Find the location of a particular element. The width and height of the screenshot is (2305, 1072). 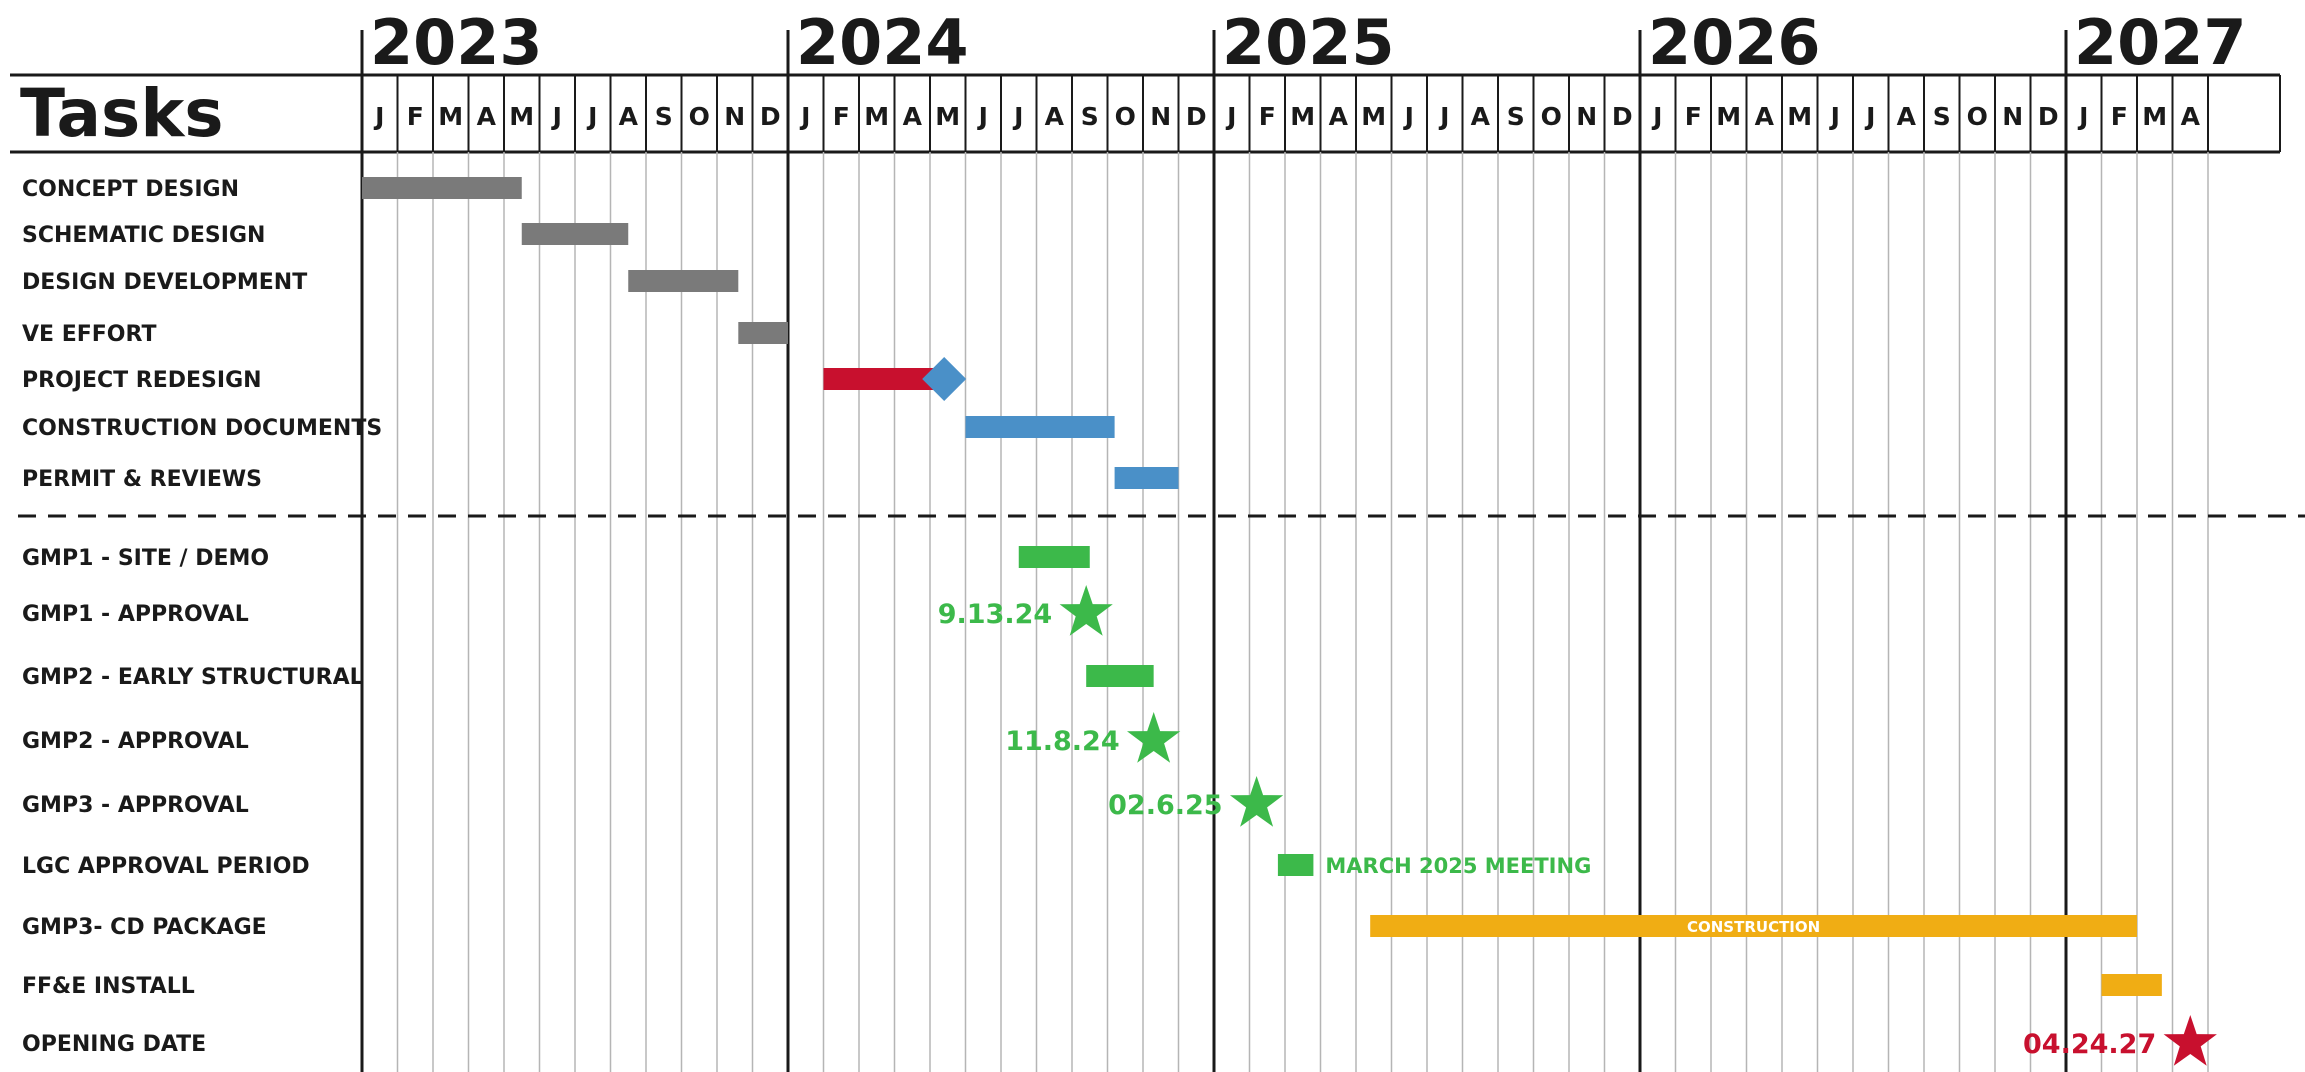

year-label: 2023 is located at coordinates (456, 42).